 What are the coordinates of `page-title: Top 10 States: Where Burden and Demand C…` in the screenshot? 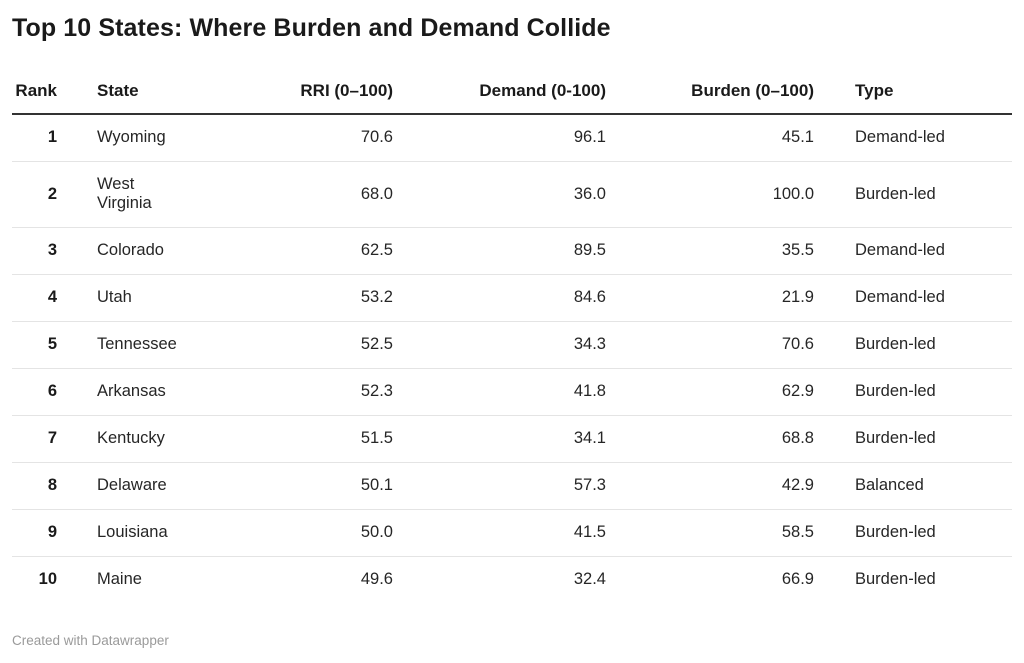 It's located at (311, 28).